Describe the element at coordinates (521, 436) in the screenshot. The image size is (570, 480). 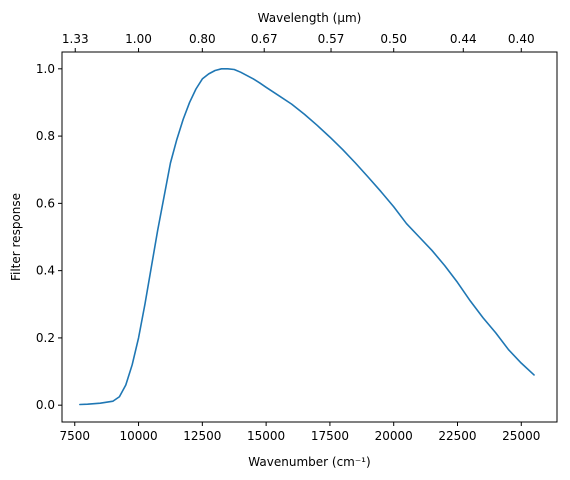
I see `x-tick-label: 25000` at that location.